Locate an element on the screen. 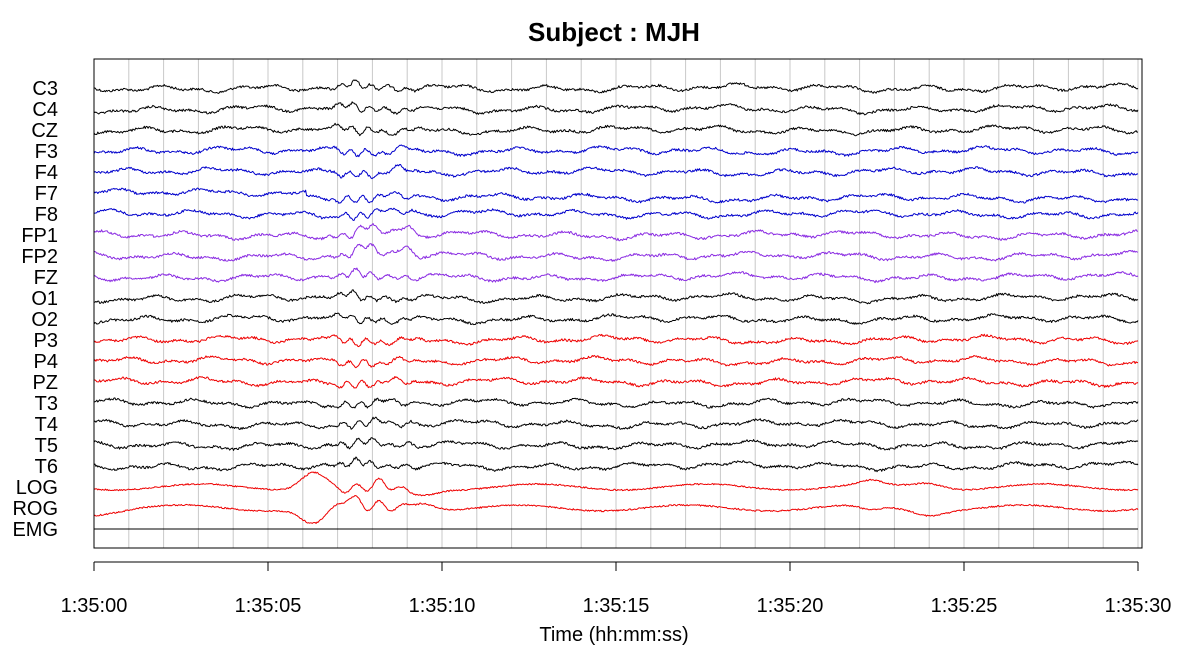 Image resolution: width=1181 pixels, height=649 pixels. channel-label-p3: P3 is located at coordinates (46, 341).